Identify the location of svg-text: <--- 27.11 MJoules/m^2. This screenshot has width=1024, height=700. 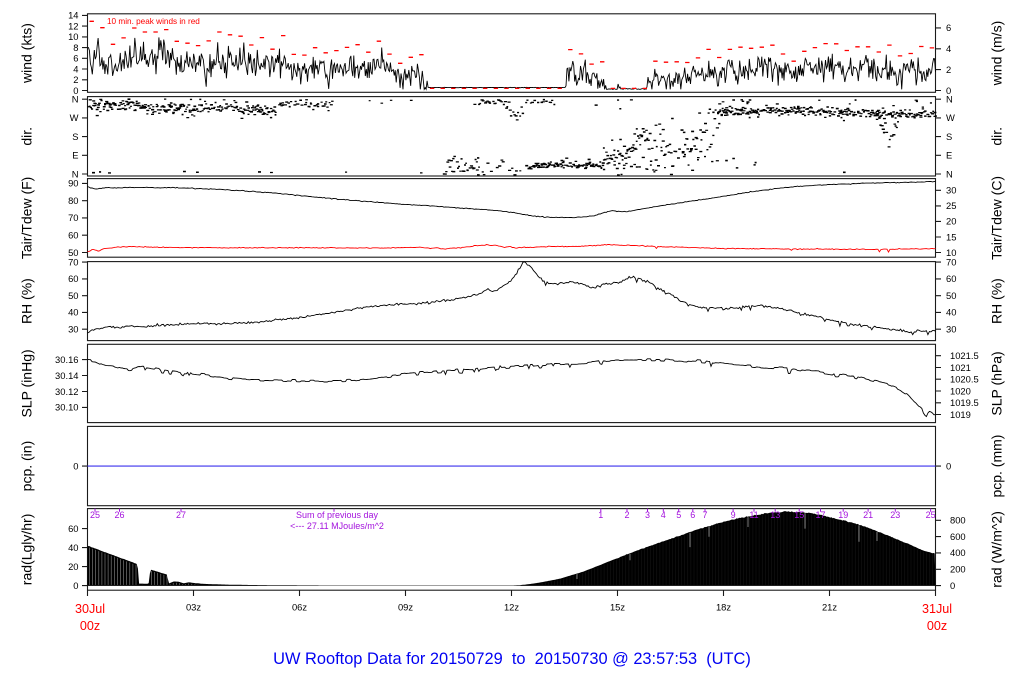
(337, 526).